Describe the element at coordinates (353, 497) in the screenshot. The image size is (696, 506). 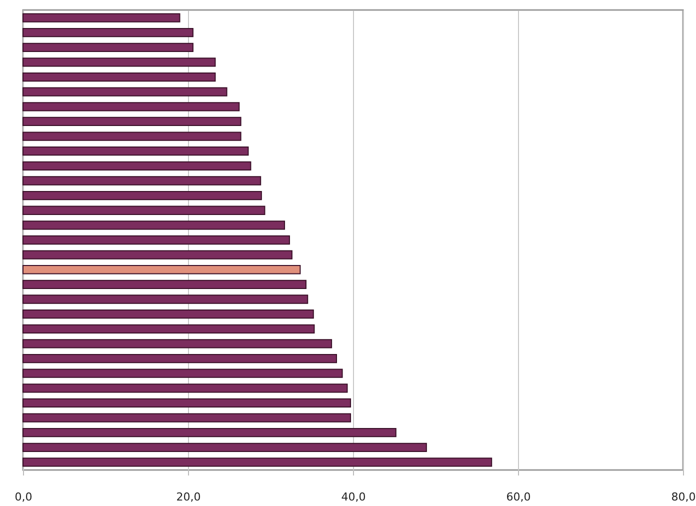
I see `x-tick-label: 40,0` at that location.